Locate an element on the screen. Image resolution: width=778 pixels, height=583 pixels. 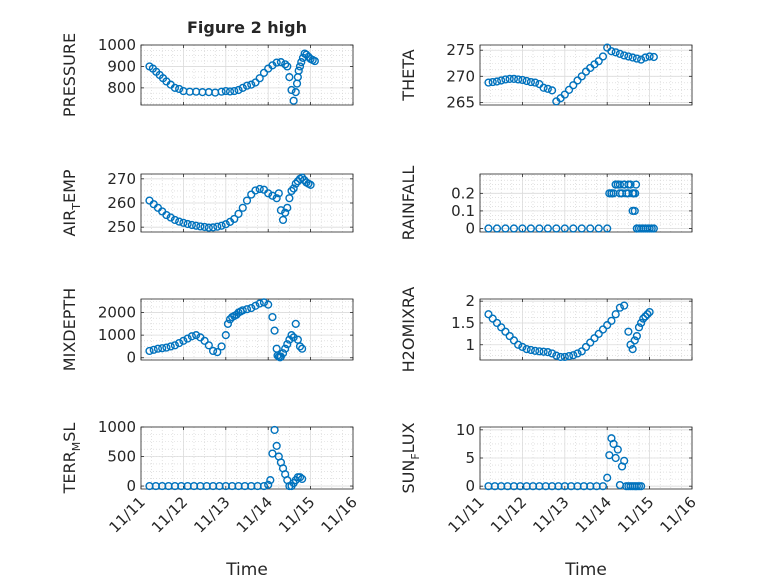
y-tick-label: 900 is located at coordinates (121, 66).